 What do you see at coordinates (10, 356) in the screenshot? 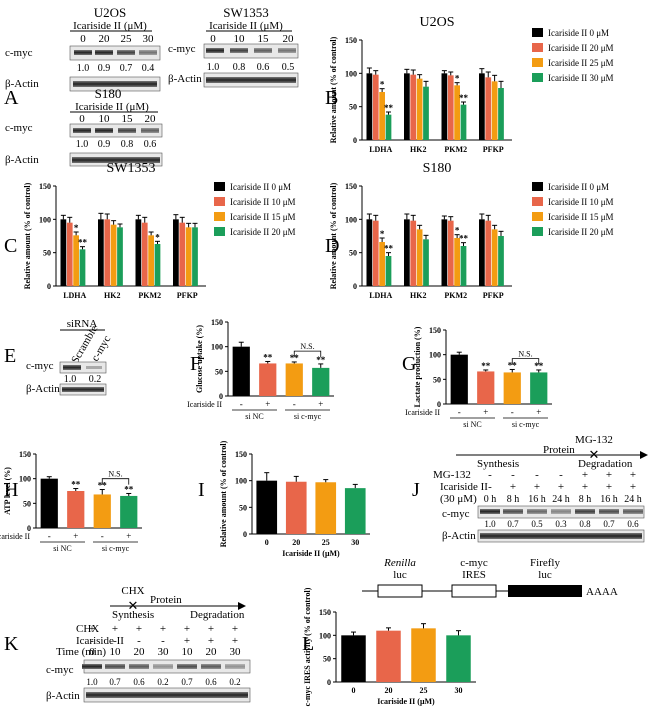
I see `panel-letter-e: E` at bounding box center [10, 356].